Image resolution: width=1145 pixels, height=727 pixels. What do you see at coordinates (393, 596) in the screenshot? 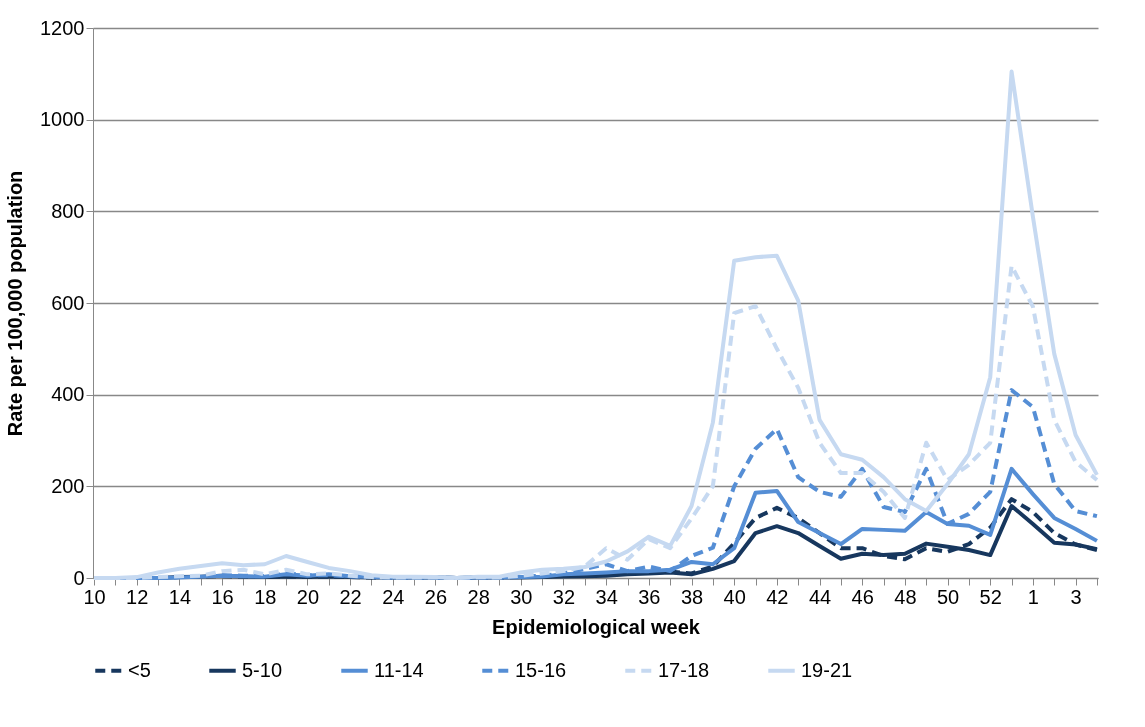
I see `x-tick-label: 24` at bounding box center [393, 596].